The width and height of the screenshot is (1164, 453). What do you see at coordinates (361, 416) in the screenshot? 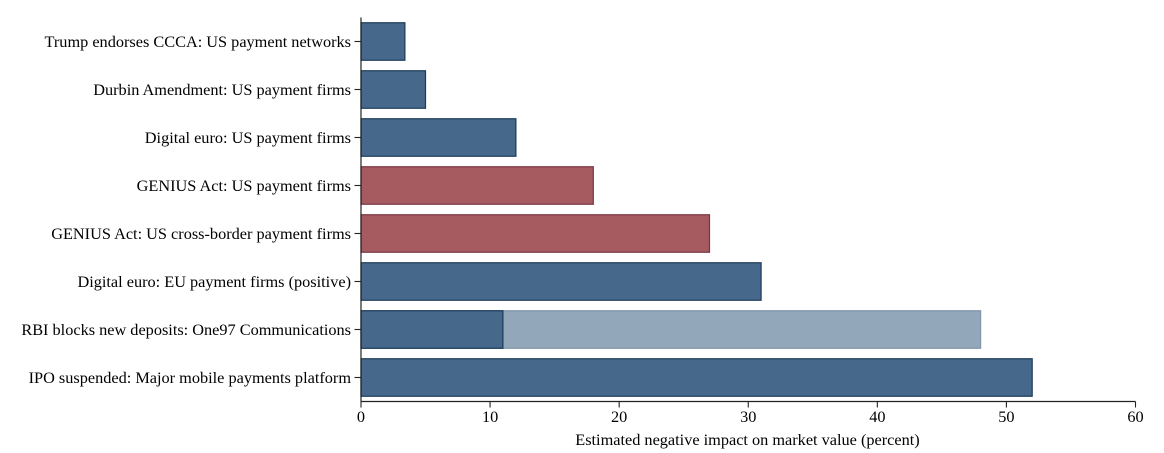
I see `svg-text: 0` at bounding box center [361, 416].